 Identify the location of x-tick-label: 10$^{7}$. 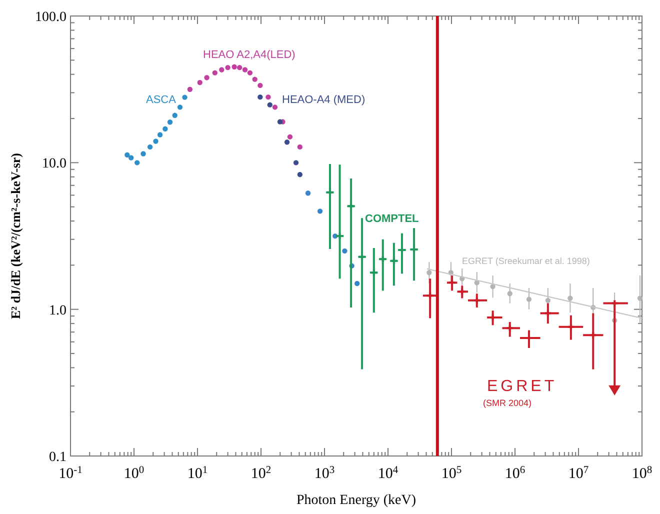
(578, 473).